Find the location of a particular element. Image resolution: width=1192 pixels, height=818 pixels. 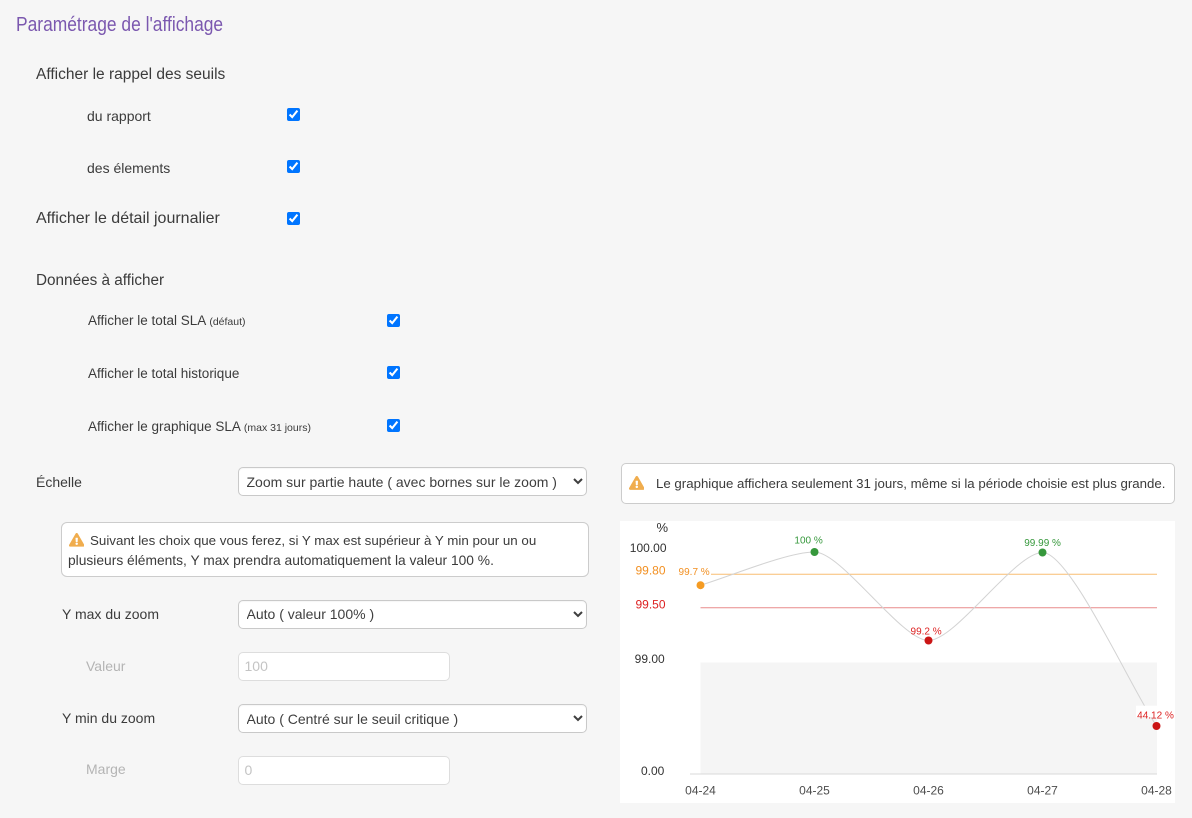

svg-text: 04-27 is located at coordinates (1042, 791).